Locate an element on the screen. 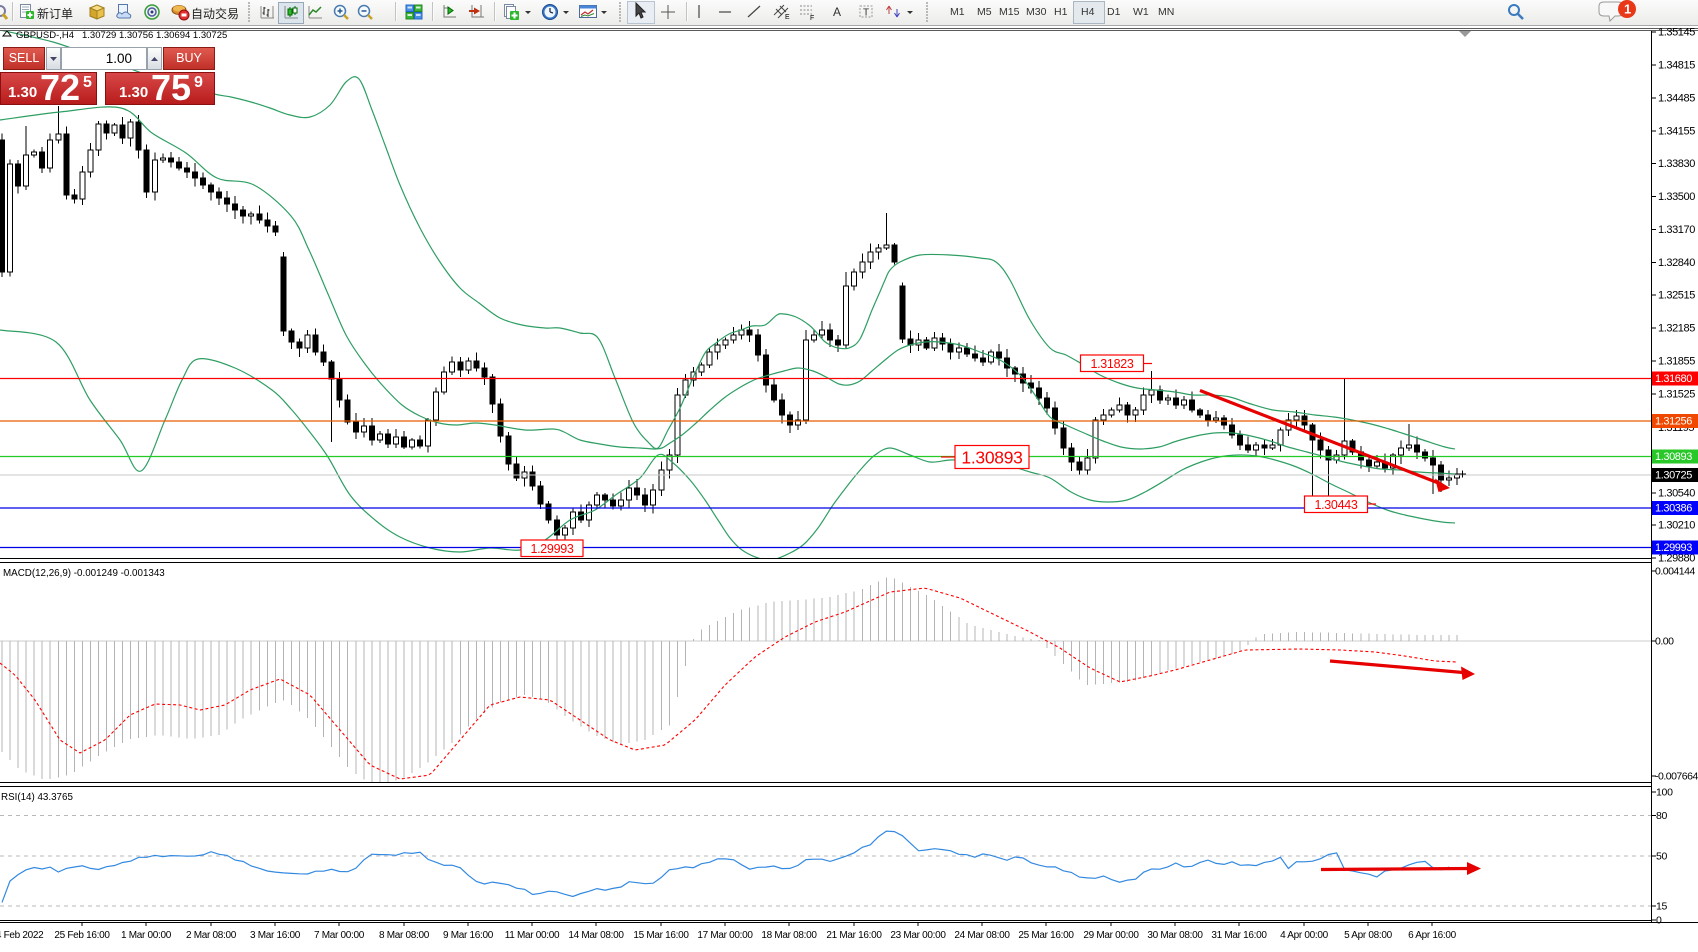 The image size is (1698, 952). svg-text: 1.31256 is located at coordinates (1673, 422).